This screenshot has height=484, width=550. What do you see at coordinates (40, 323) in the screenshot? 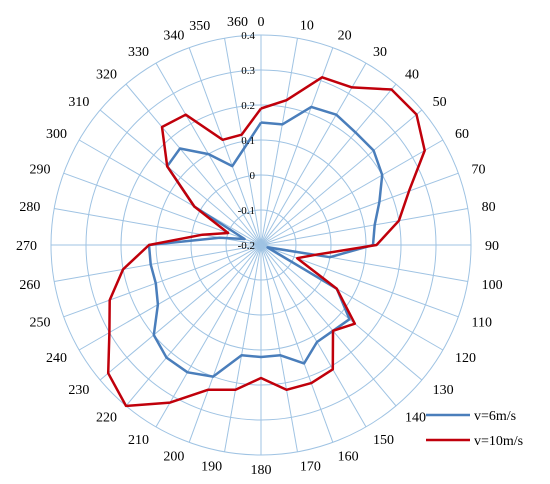
I see `angle-label: 250` at bounding box center [40, 323].